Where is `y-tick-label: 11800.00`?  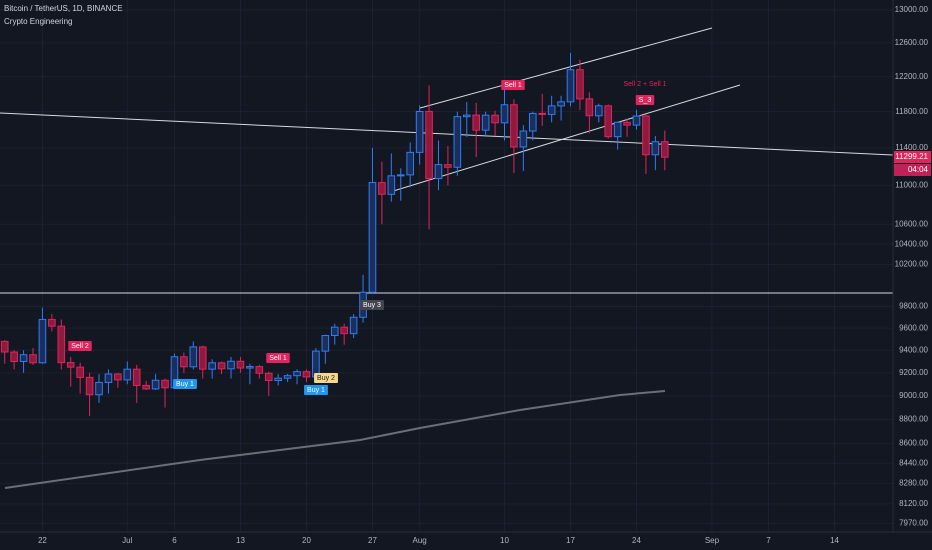 y-tick-label: 11800.00 is located at coordinates (911, 111).